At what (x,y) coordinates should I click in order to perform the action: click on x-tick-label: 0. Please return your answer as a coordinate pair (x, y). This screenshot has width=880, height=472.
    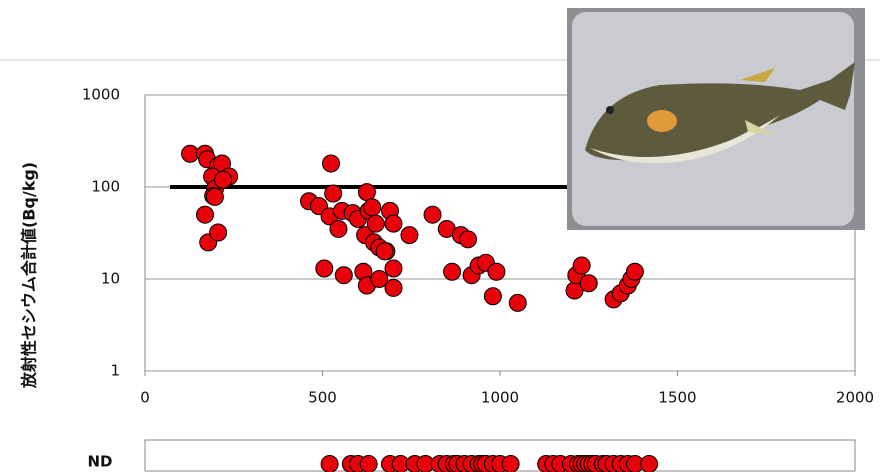
    Looking at the image, I should click on (145, 398).